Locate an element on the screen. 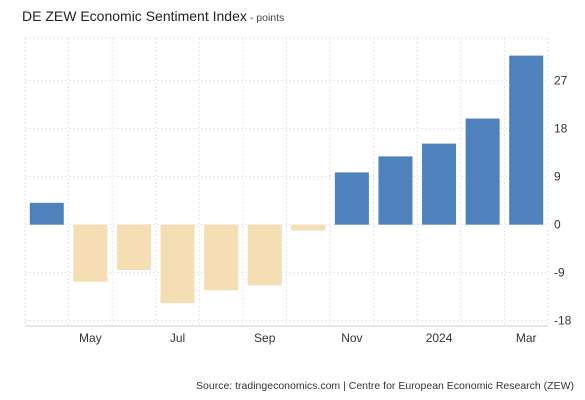  x-tick-label: Nov is located at coordinates (351, 338).